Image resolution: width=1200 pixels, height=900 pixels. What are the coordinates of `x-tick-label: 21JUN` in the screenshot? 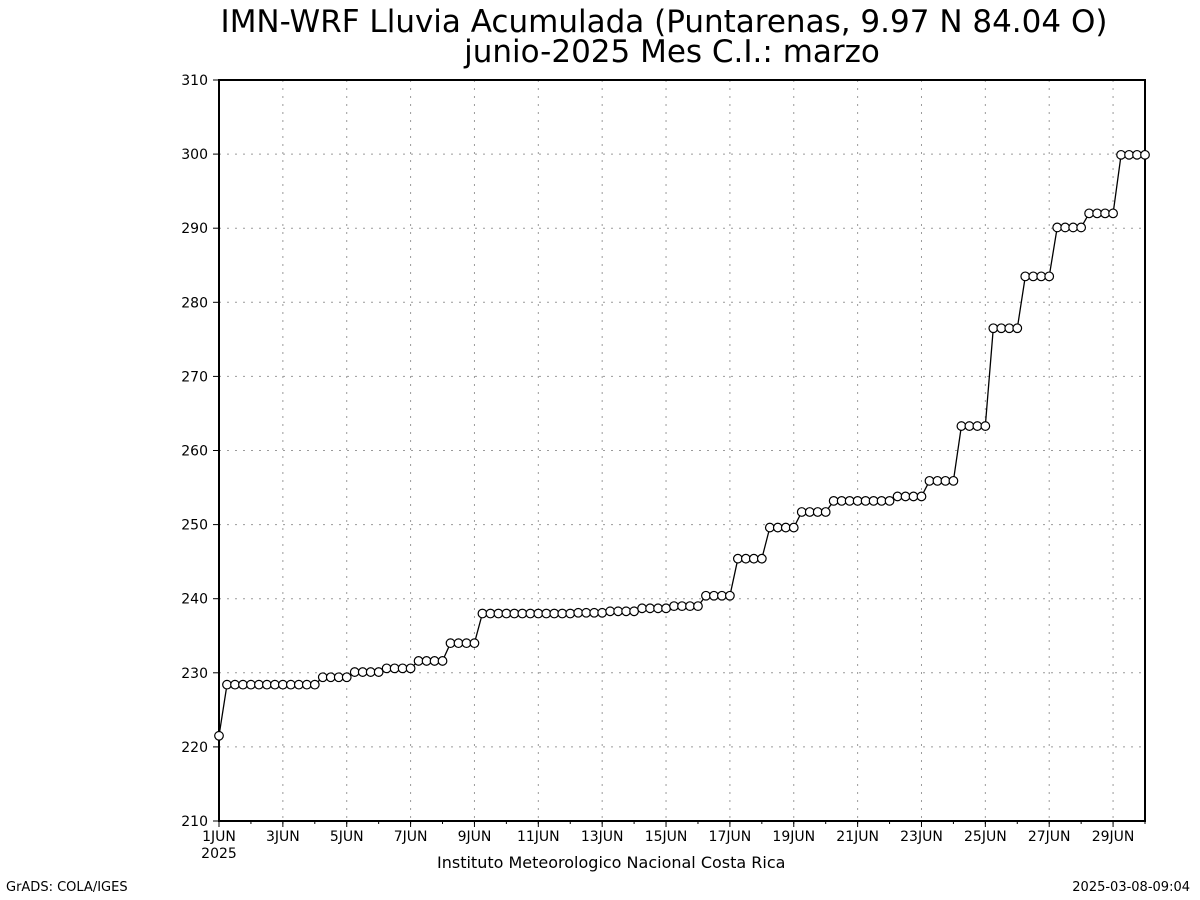 It's located at (857, 837).